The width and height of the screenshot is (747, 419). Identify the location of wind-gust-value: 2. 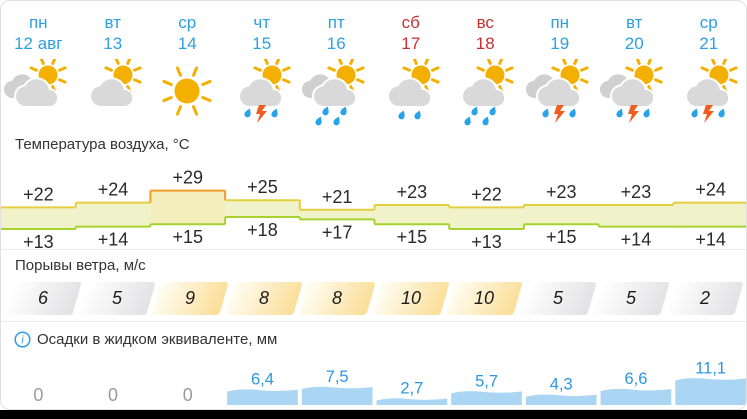
(704, 298).